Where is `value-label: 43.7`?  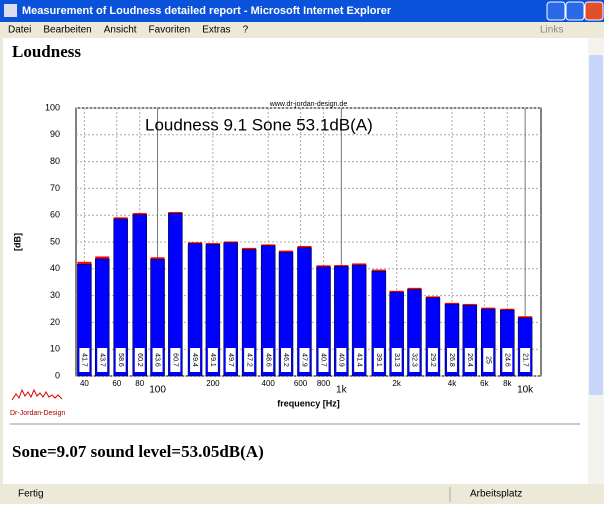 value-label: 43.7 is located at coordinates (101, 360).